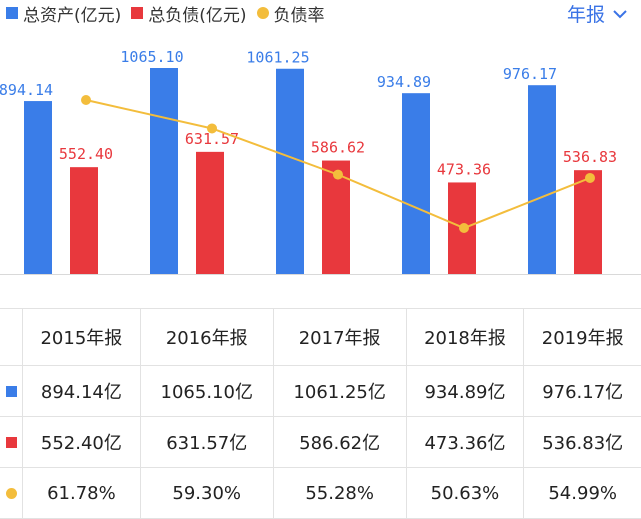 The width and height of the screenshot is (641, 519). Describe the element at coordinates (137, 13) in the screenshot. I see `legend-marker-liabilities` at that location.